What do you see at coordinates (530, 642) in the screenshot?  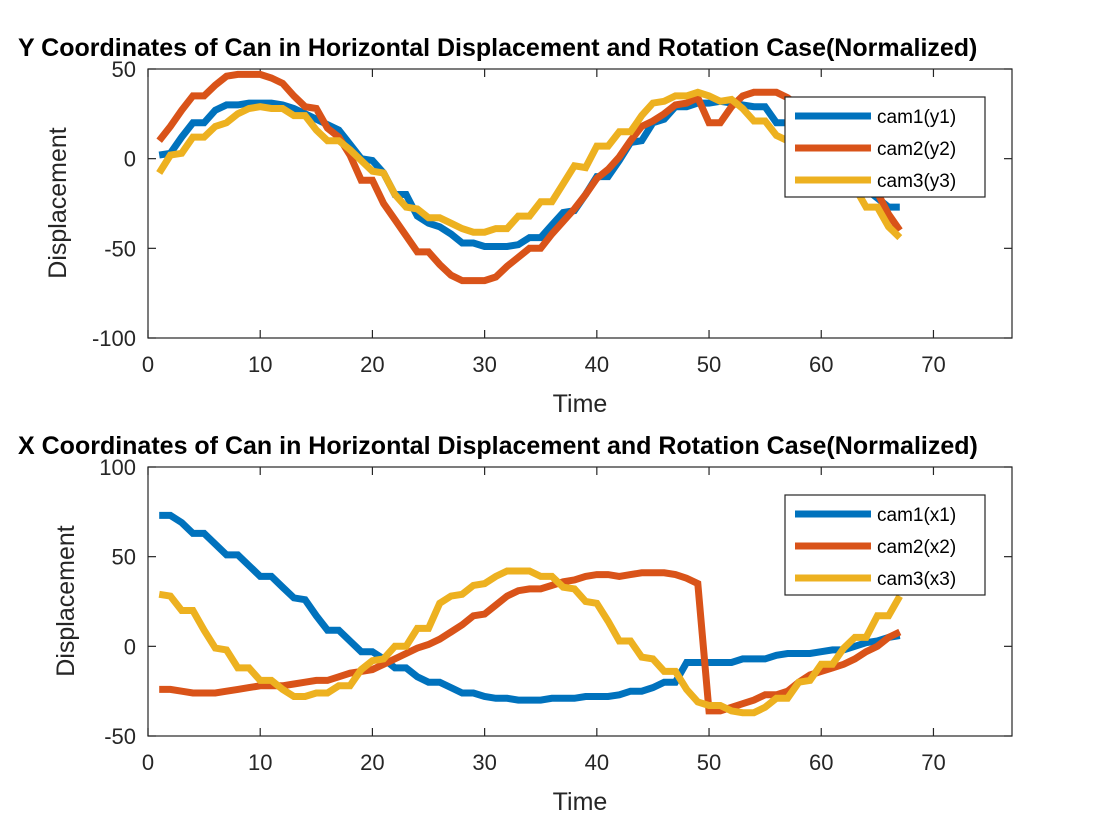 I see `series-line-cam3(x3)` at bounding box center [530, 642].